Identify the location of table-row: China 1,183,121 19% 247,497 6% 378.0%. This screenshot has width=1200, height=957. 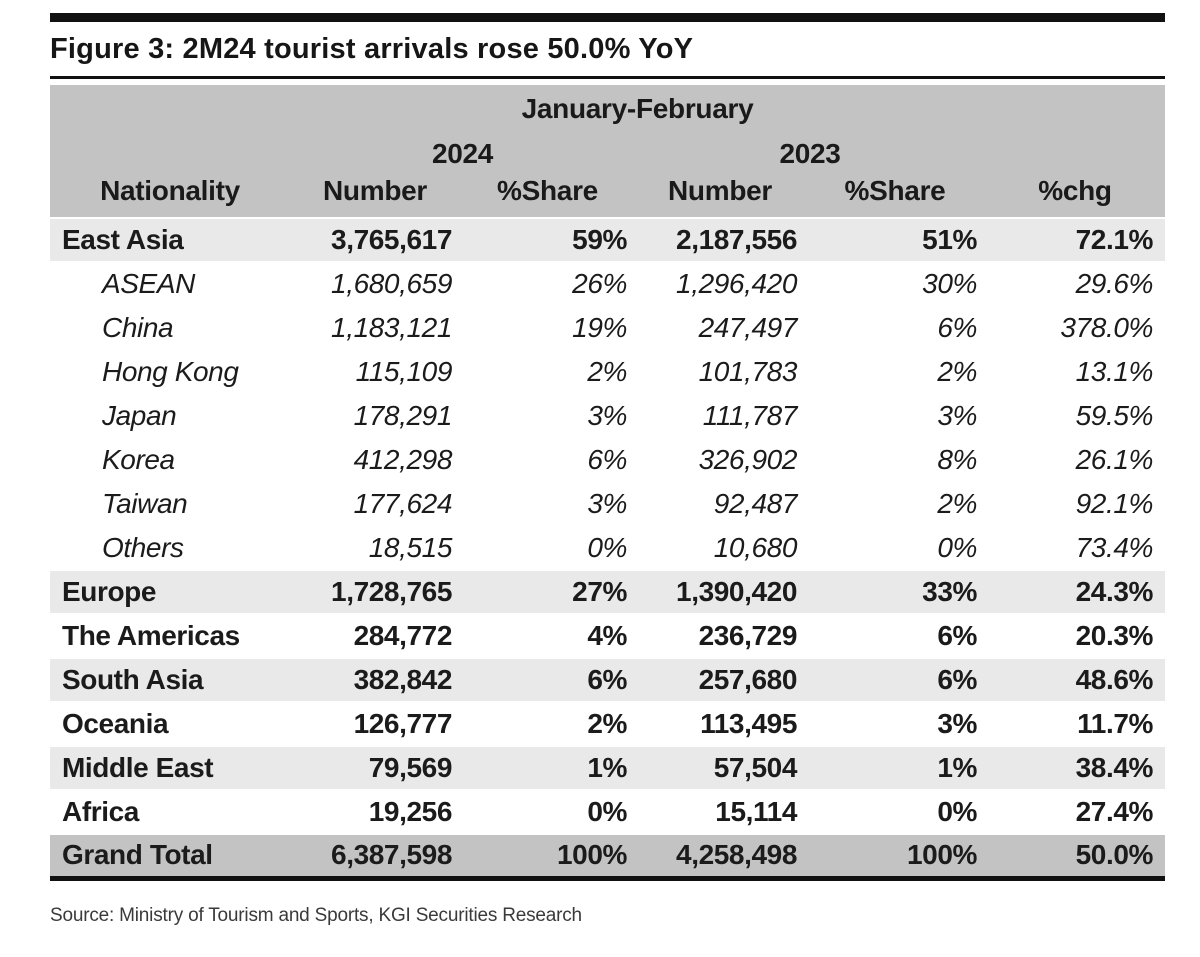
(607, 328).